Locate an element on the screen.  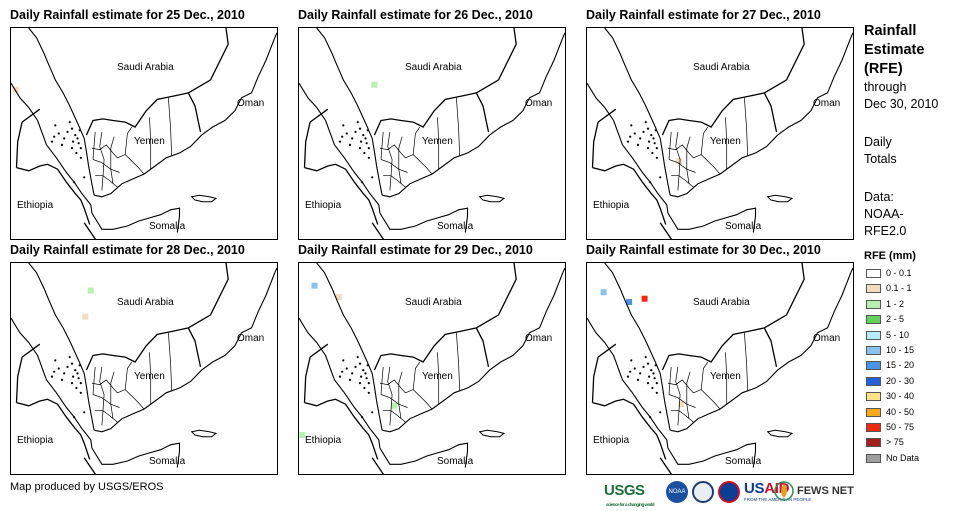
end-date-text: Dec 30, 2010 is located at coordinates (901, 104).